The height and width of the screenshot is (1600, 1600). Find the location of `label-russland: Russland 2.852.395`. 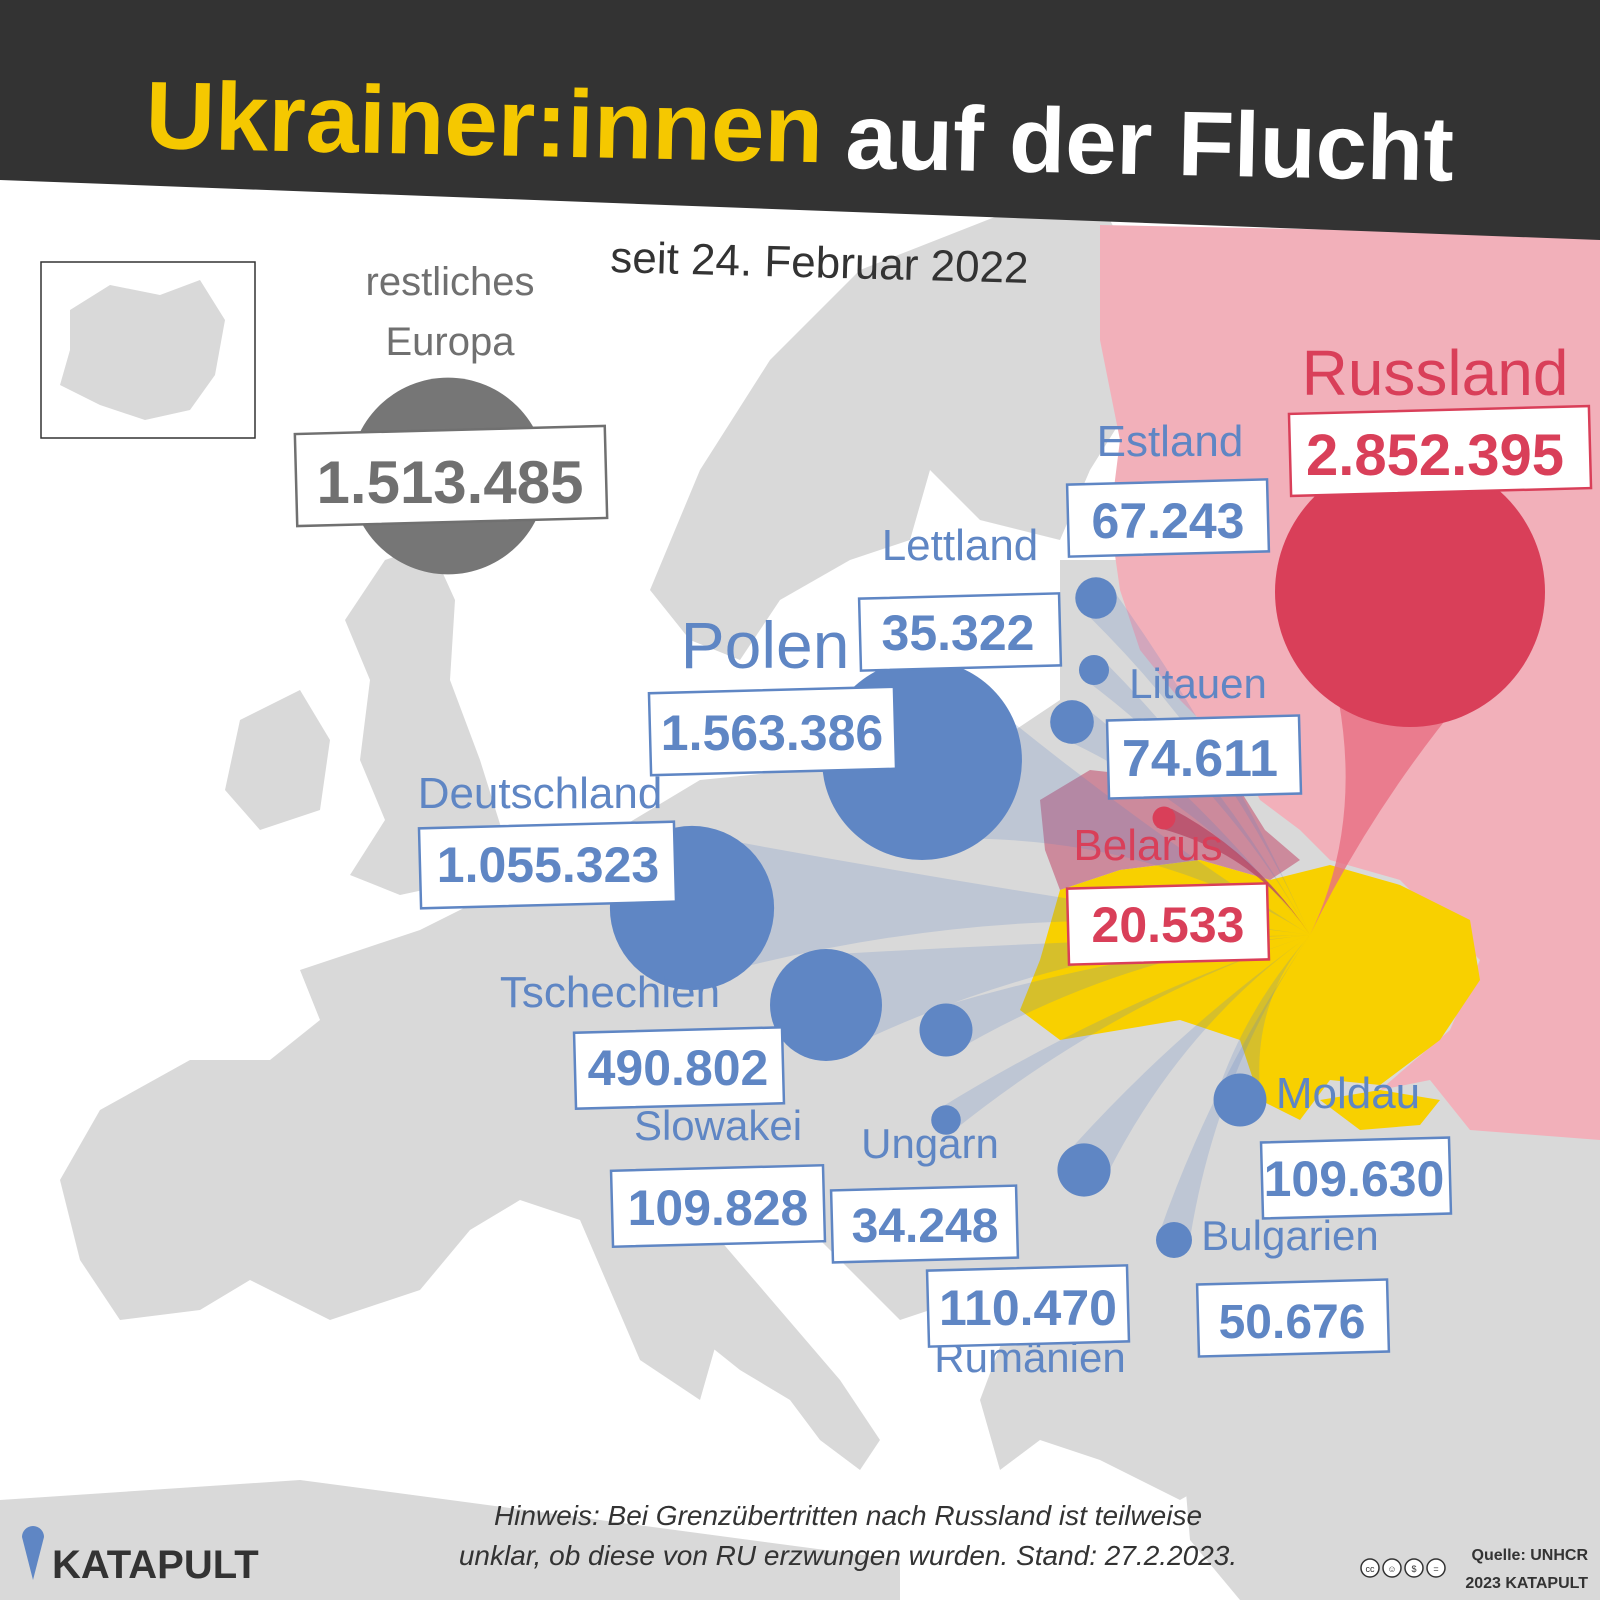

label-russland: Russland 2.852.395 is located at coordinates (1440, 417).